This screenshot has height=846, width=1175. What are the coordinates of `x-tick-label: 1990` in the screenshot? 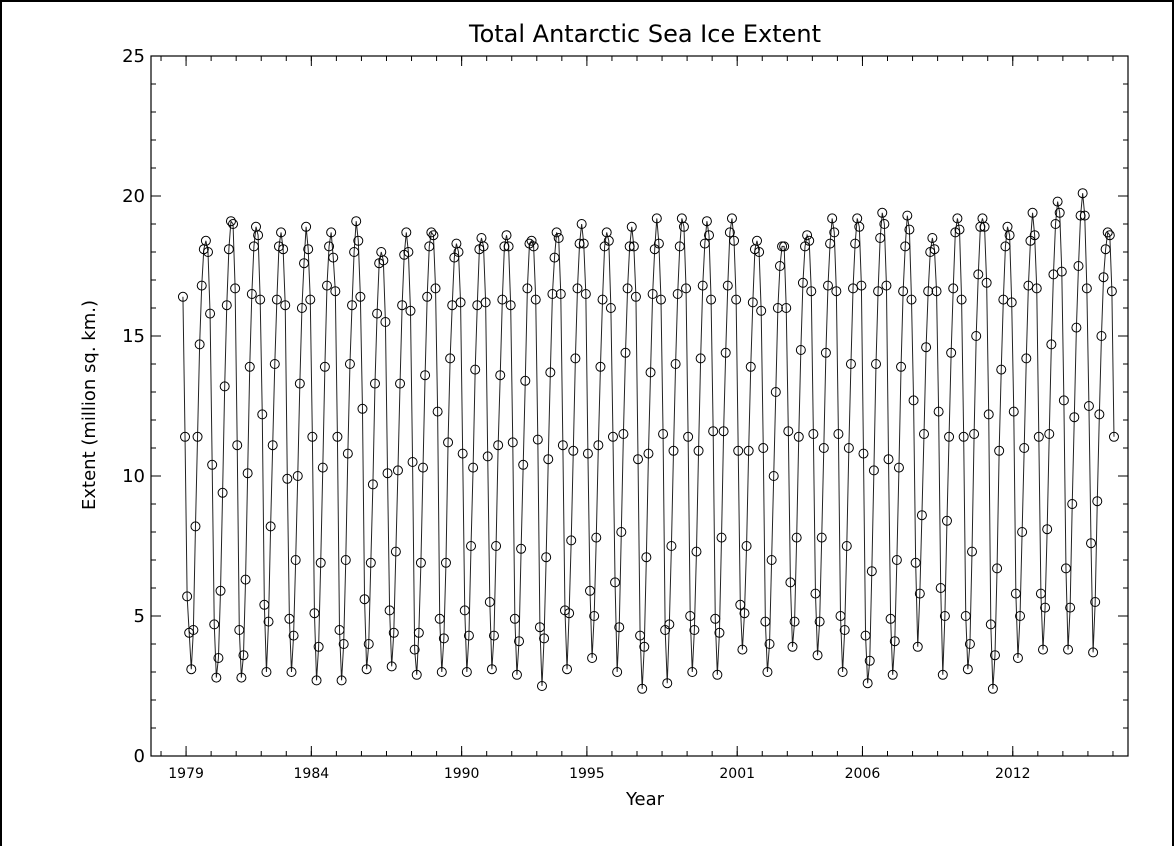 It's located at (462, 774).